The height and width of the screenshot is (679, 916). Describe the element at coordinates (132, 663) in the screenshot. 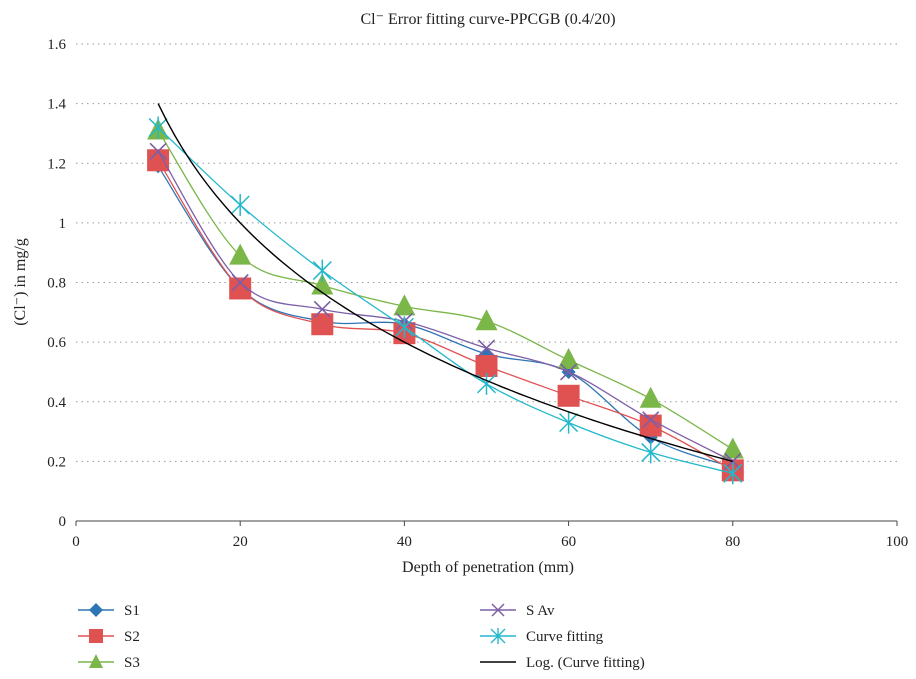

I see `legend-label: S3` at that location.